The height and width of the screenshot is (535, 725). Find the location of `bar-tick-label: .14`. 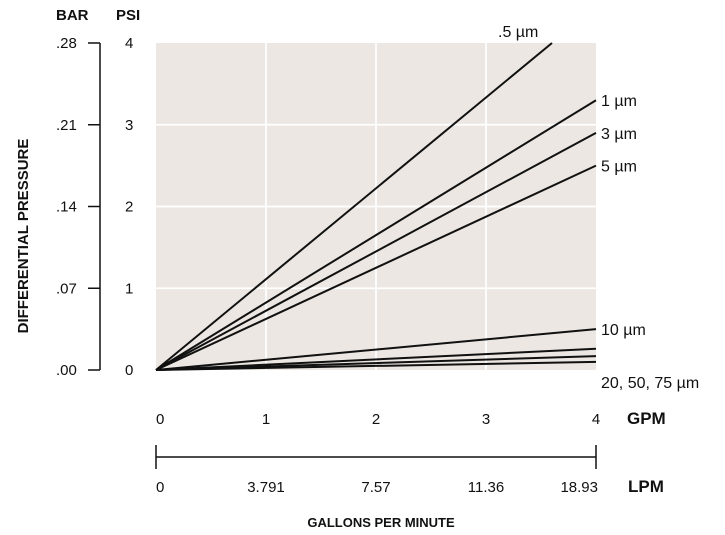

bar-tick-label: .14 is located at coordinates (66, 207).